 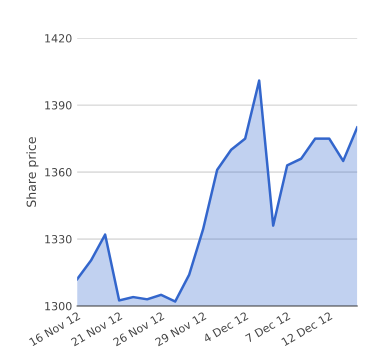 What do you see at coordinates (58, 105) in the screenshot?
I see `y-tick-label: 1390` at bounding box center [58, 105].